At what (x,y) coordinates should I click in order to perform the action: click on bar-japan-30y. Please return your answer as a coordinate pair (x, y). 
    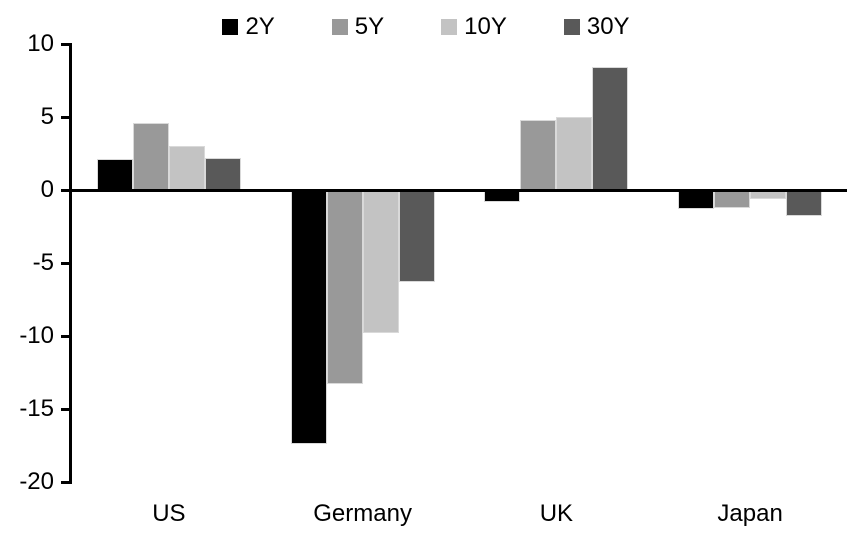
    Looking at the image, I should click on (804, 203).